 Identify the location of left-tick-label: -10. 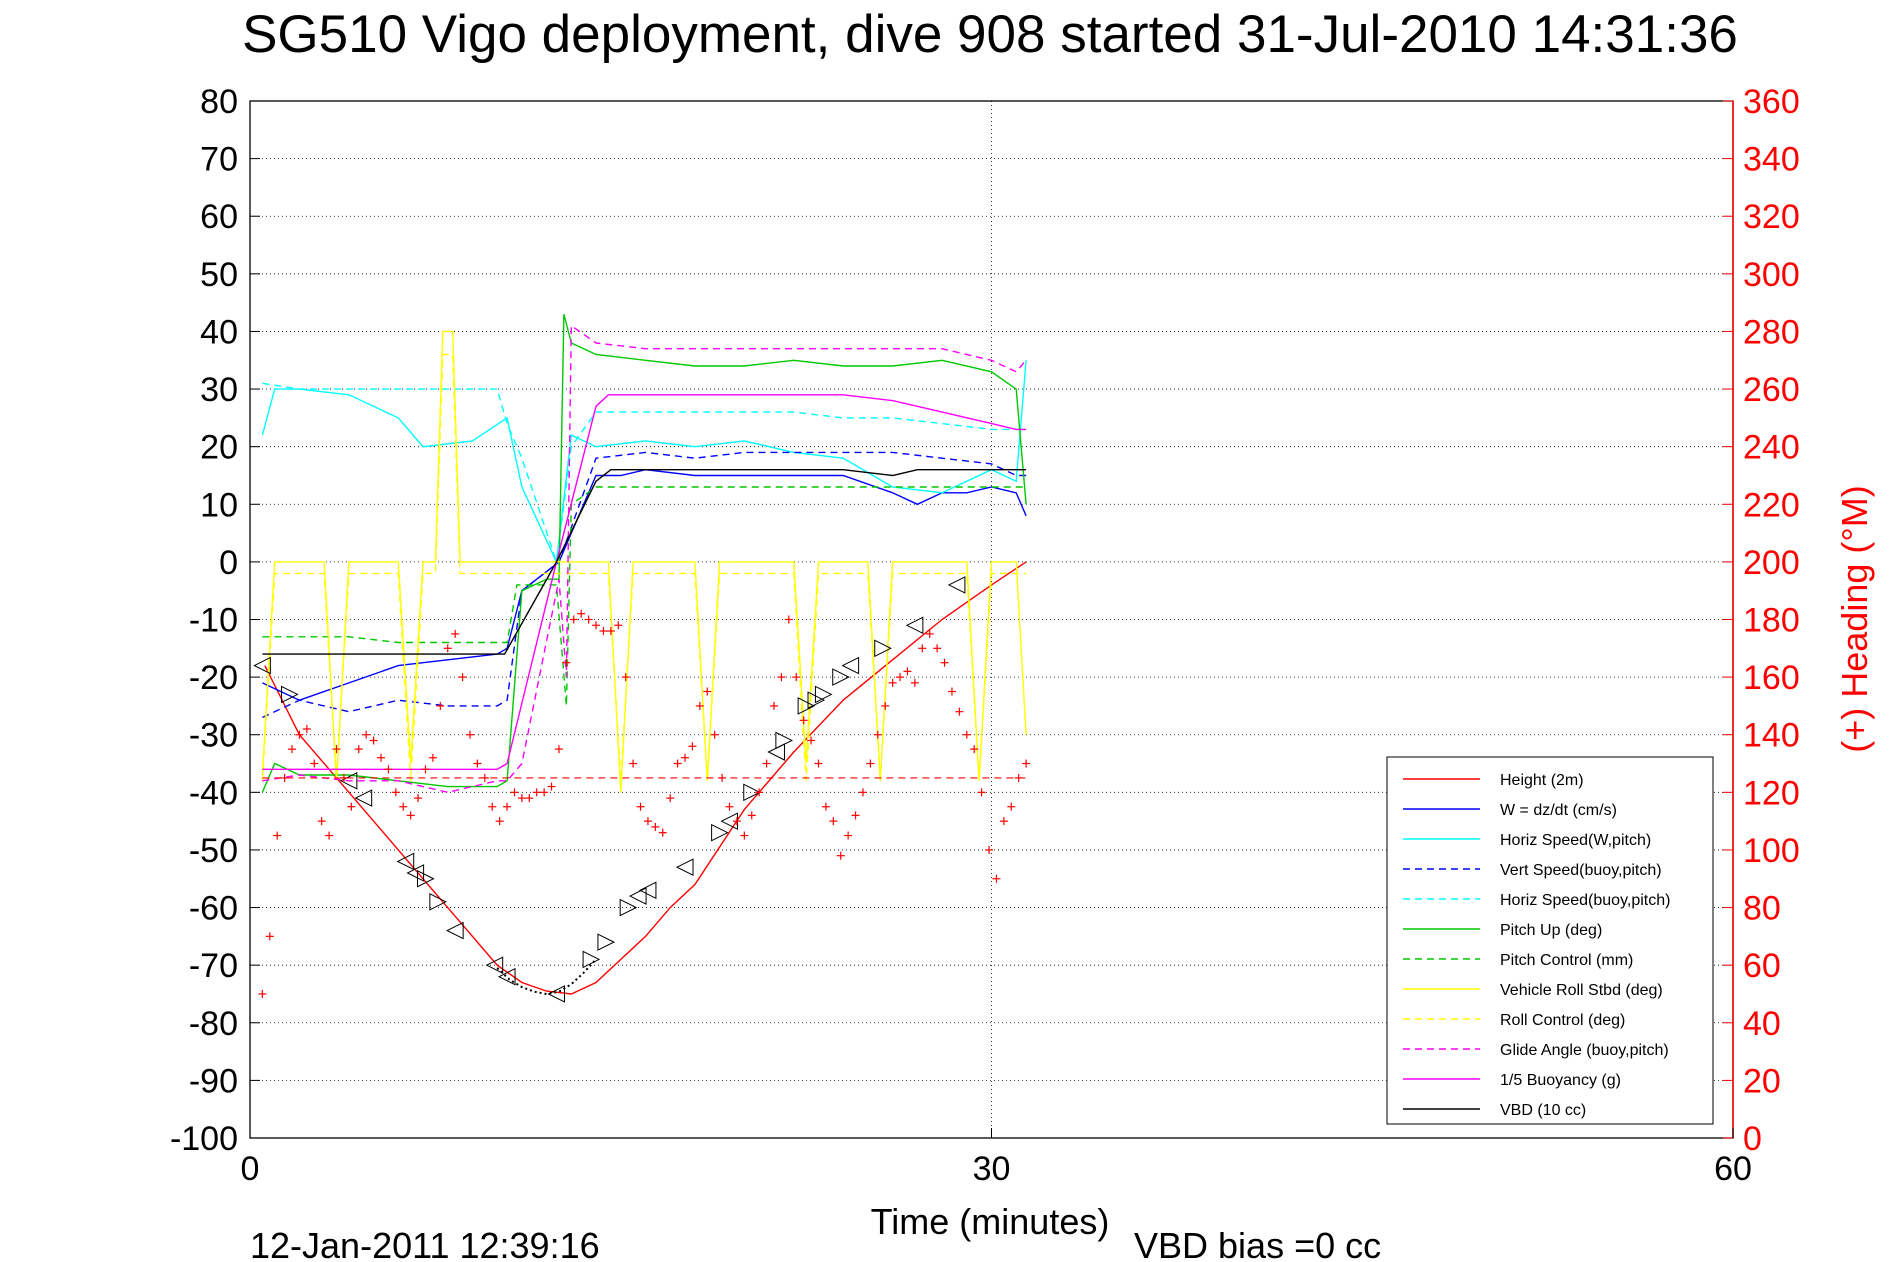
(213, 621).